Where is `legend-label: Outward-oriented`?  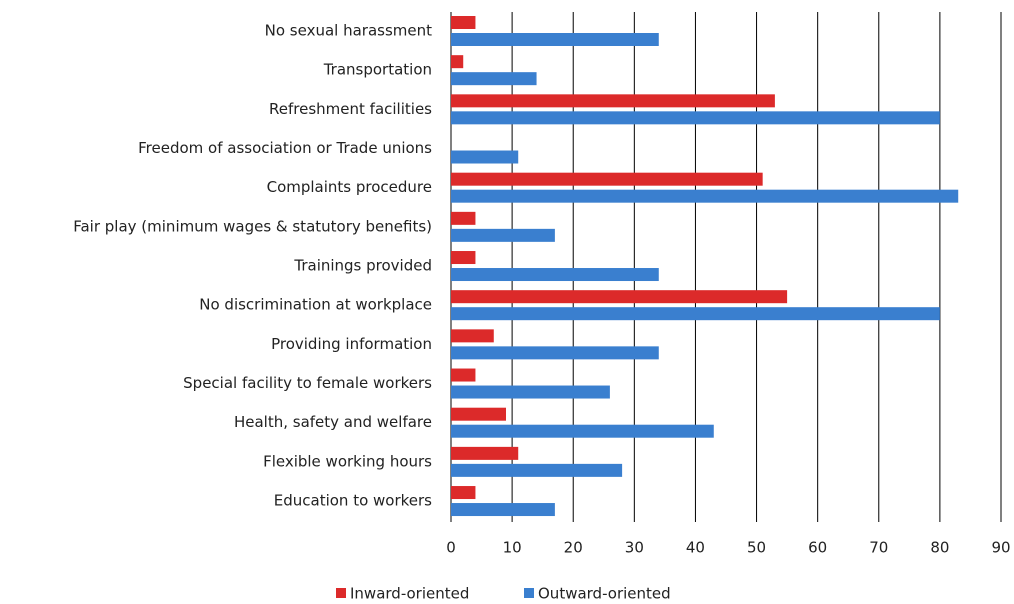
legend-label: Outward-oriented is located at coordinates (604, 594).